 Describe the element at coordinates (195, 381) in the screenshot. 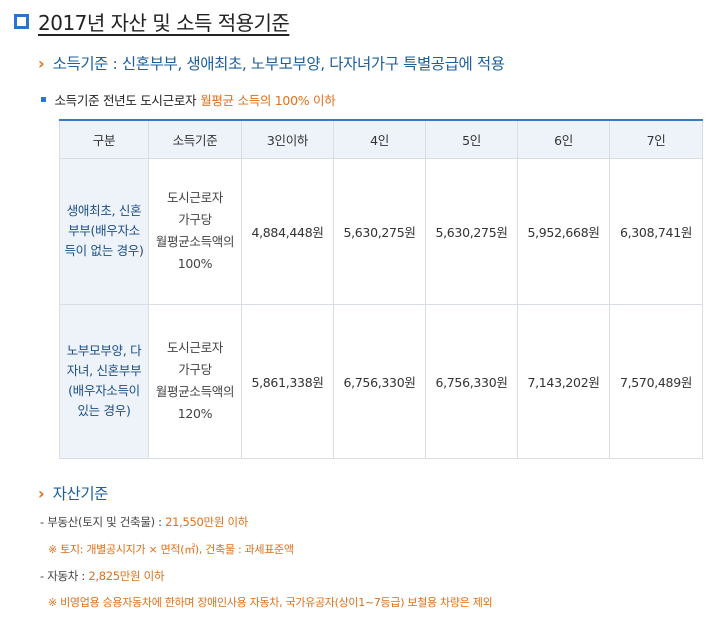

I see `row-basis: 도시근로자 가구당 월평균소득액의 120%` at that location.